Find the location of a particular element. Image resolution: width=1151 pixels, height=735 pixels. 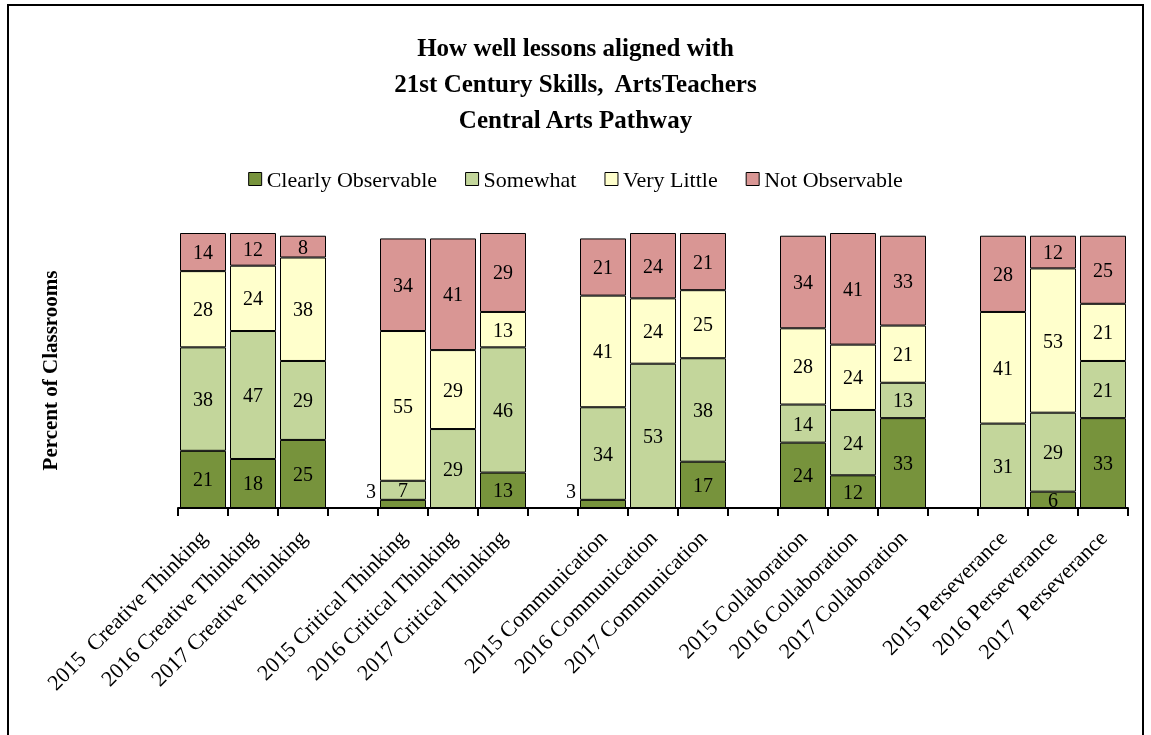

data-label: 6 is located at coordinates (1053, 499).